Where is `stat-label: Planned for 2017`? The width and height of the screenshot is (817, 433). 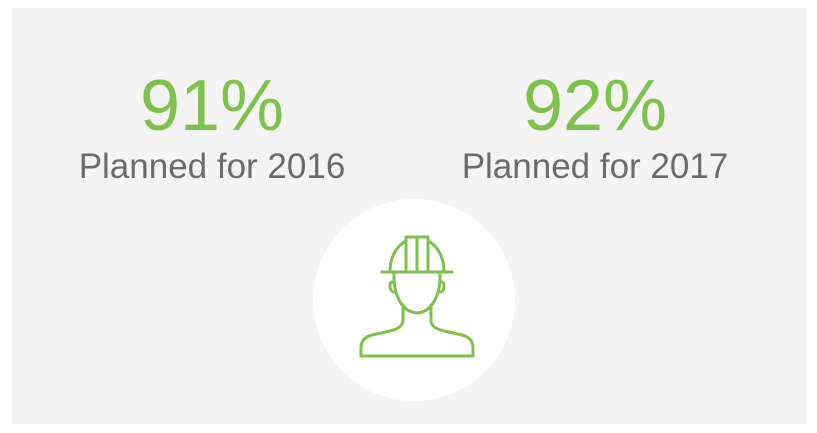 stat-label: Planned for 2017 is located at coordinates (595, 166).